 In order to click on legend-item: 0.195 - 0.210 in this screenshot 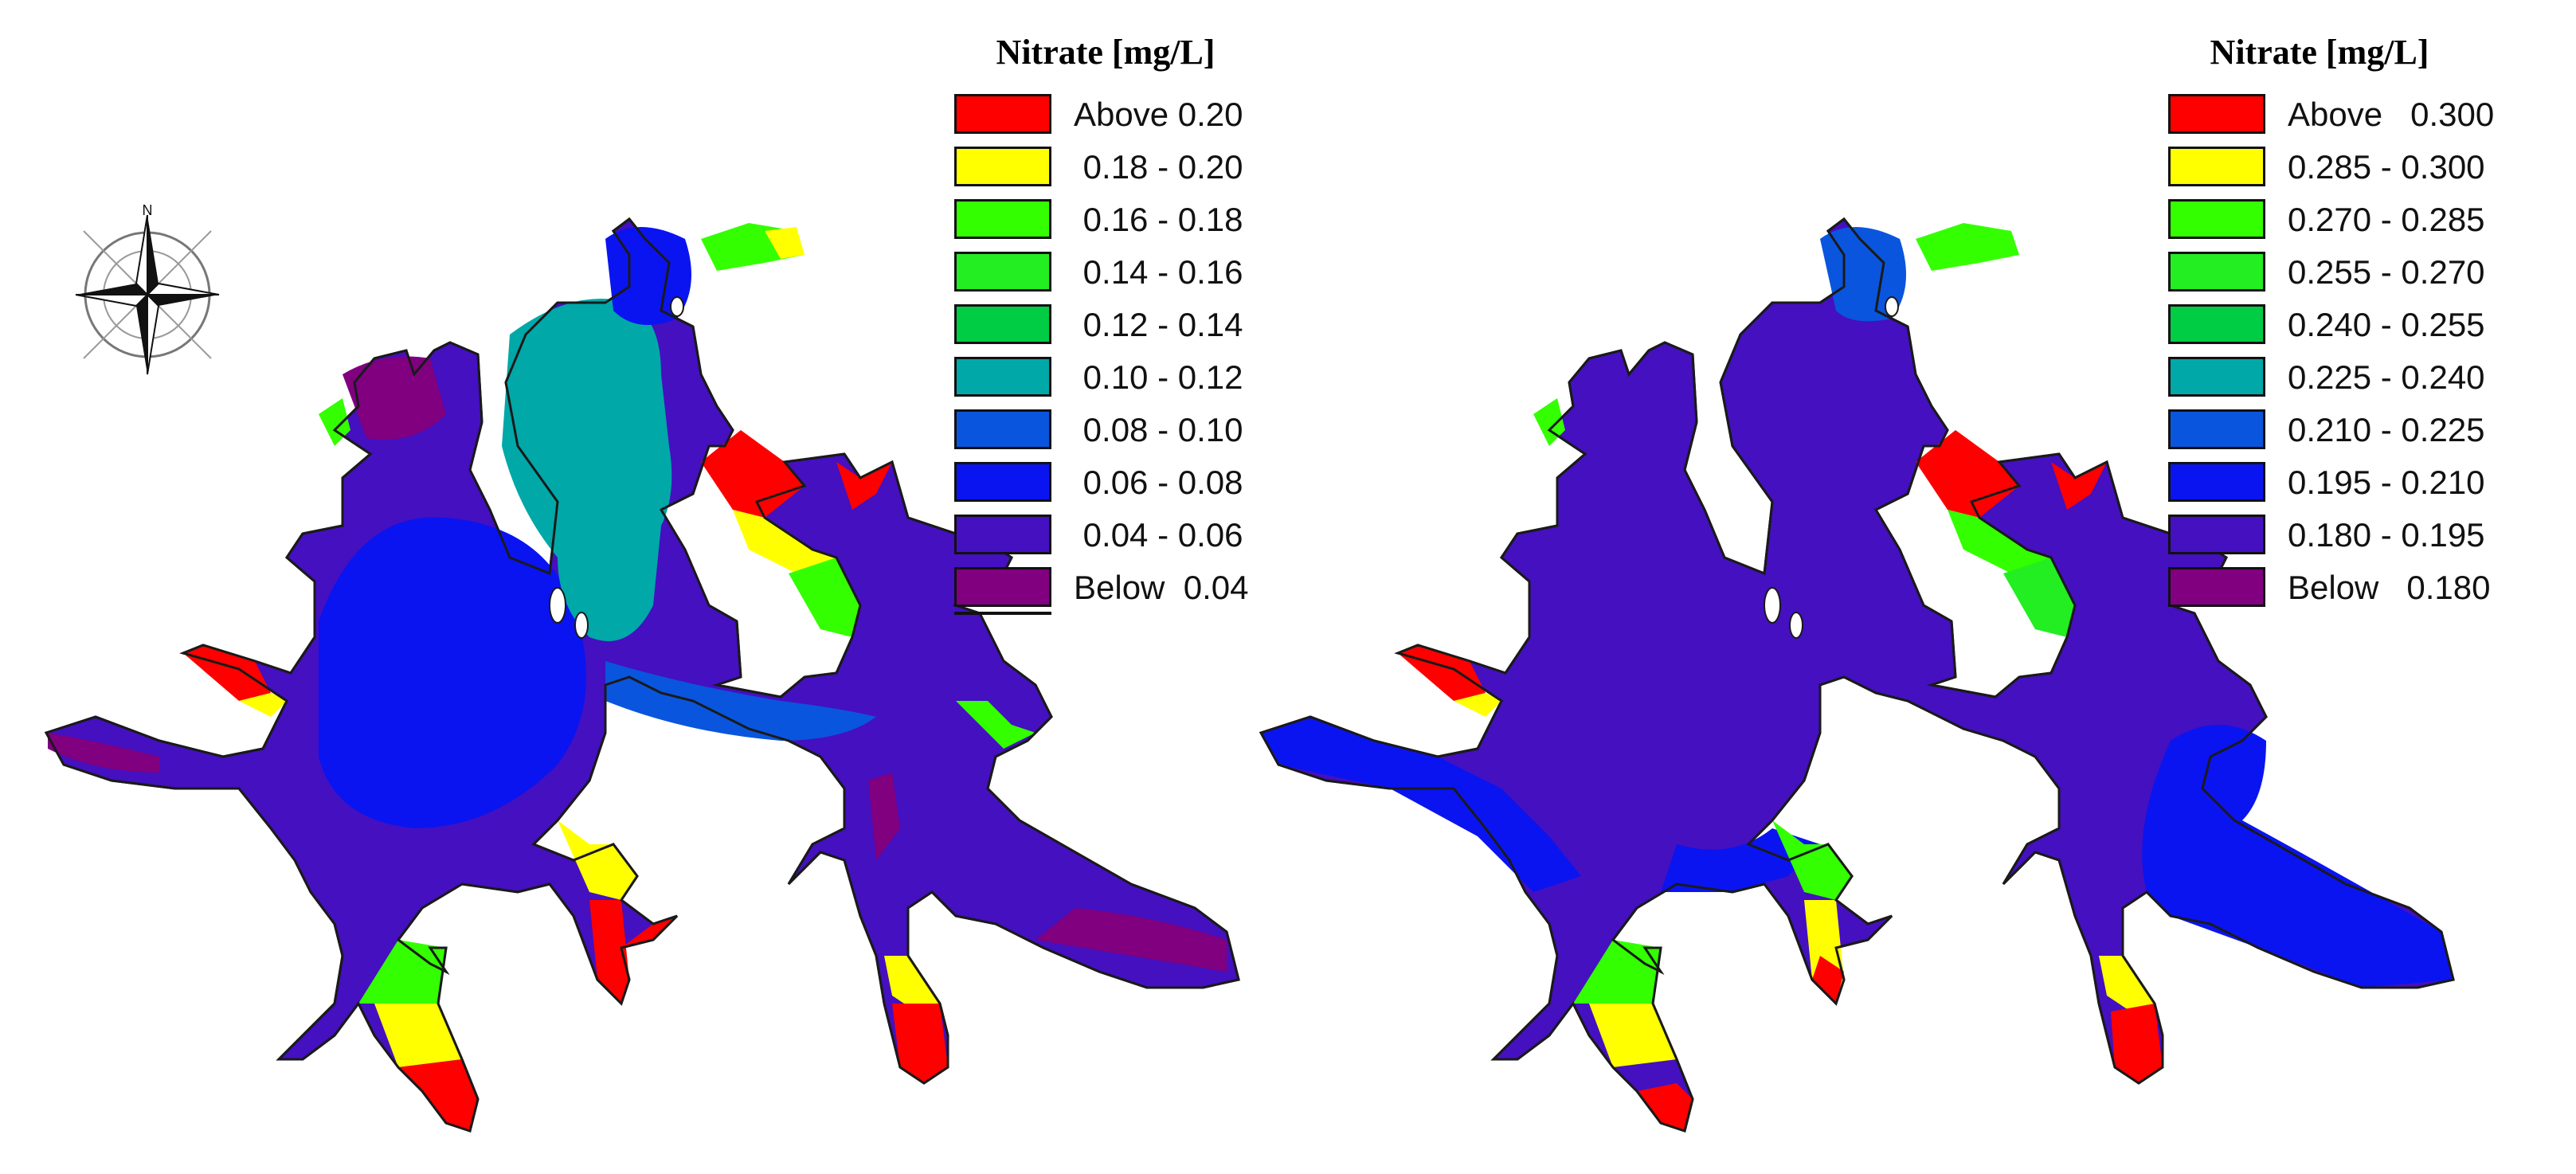, I will do `click(2355, 485)`.